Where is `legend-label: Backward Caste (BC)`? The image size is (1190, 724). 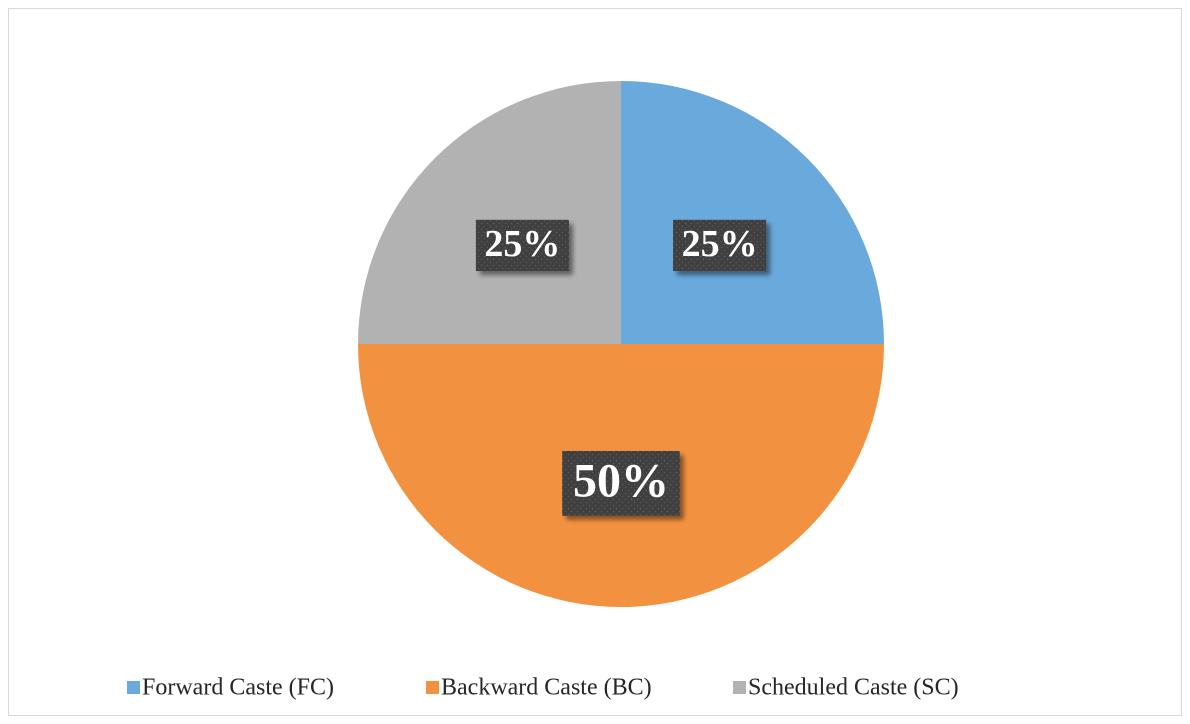 legend-label: Backward Caste (BC) is located at coordinates (546, 688).